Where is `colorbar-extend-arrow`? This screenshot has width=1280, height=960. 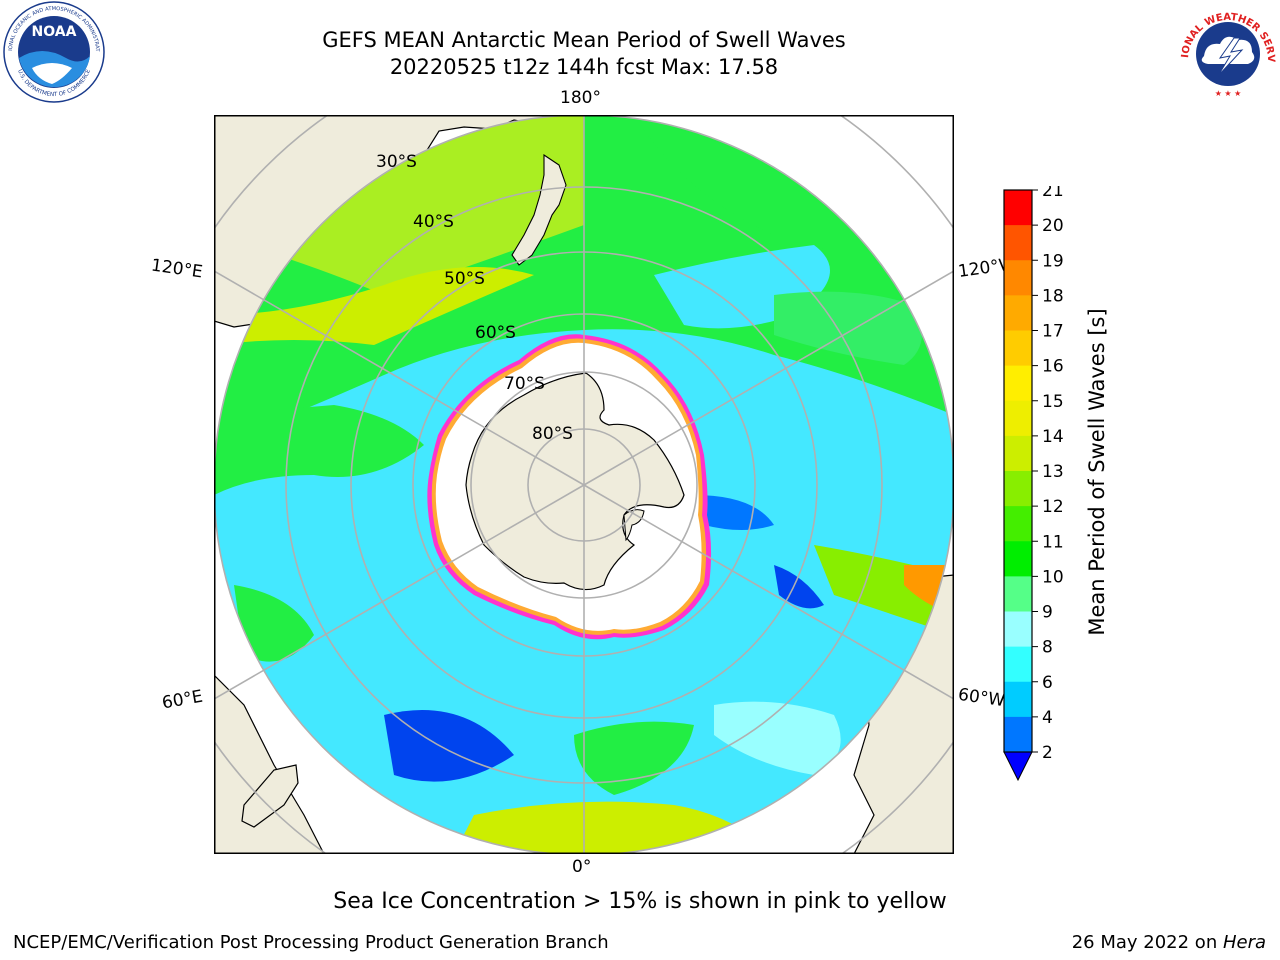
colorbar-extend-arrow is located at coordinates (1018, 766).